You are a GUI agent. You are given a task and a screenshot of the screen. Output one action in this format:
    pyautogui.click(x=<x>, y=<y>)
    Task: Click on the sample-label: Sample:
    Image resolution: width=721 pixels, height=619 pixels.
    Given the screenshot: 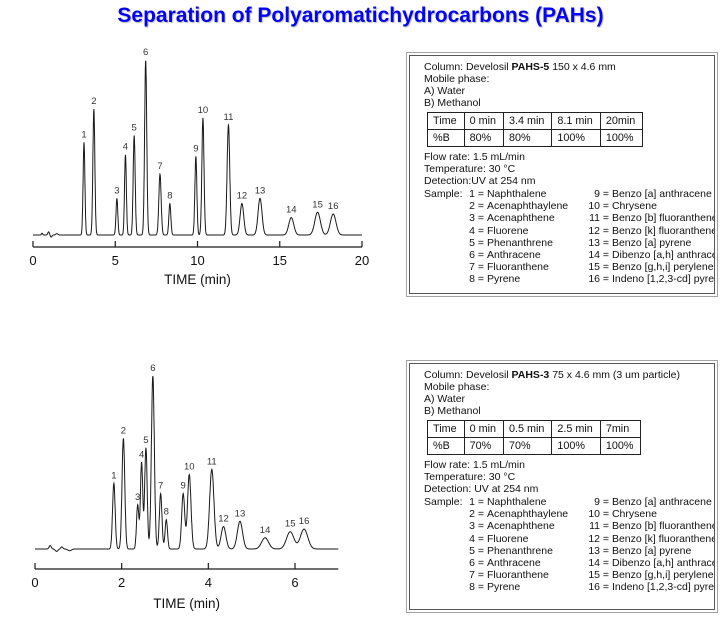 What is the action you would take?
    pyautogui.click(x=443, y=502)
    